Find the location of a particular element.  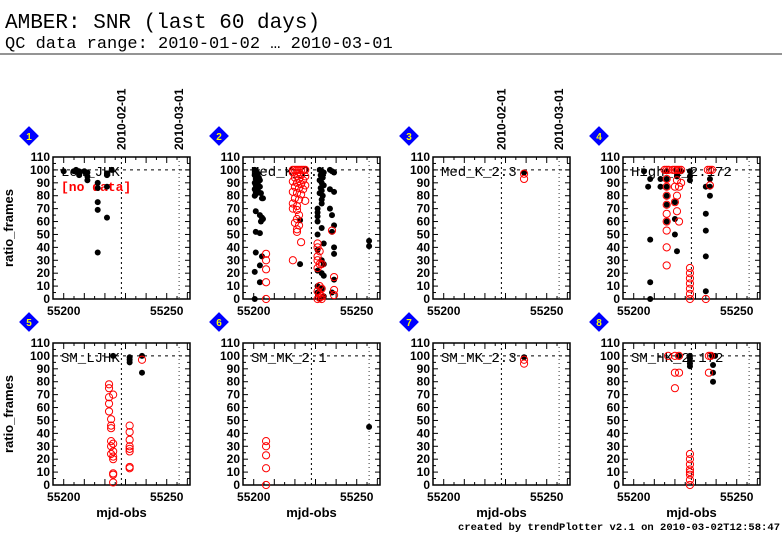

panel-number: 3 is located at coordinates (409, 137).